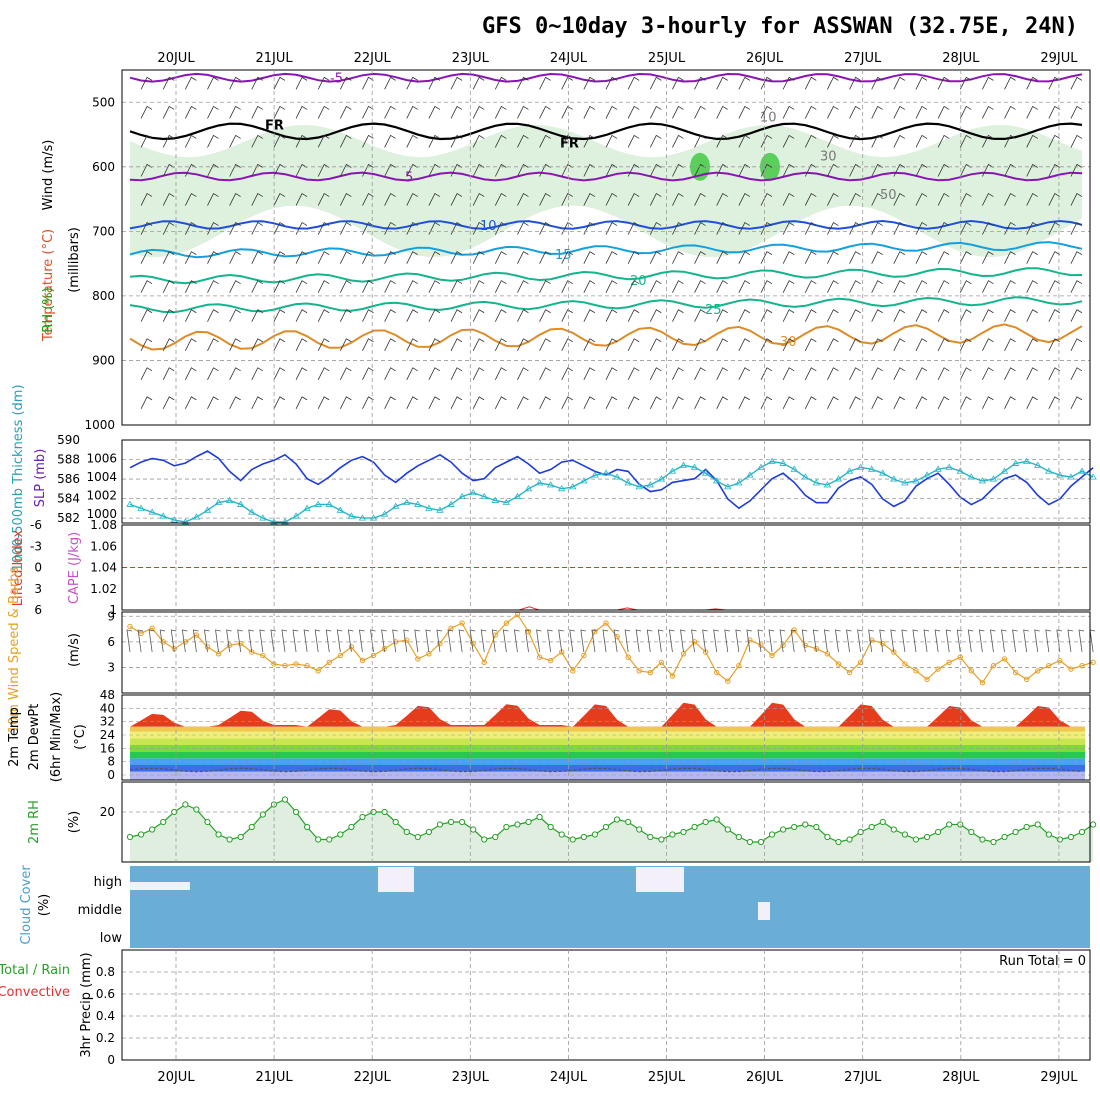 This screenshot has height=1100, width=1100. I want to click on panel-axis-label: (millibars), so click(74, 260).